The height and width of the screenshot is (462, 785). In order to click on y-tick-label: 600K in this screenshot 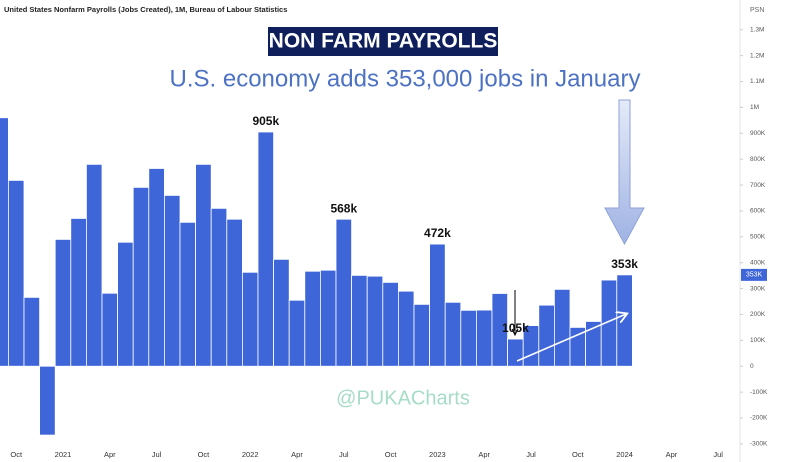, I will do `click(758, 211)`.